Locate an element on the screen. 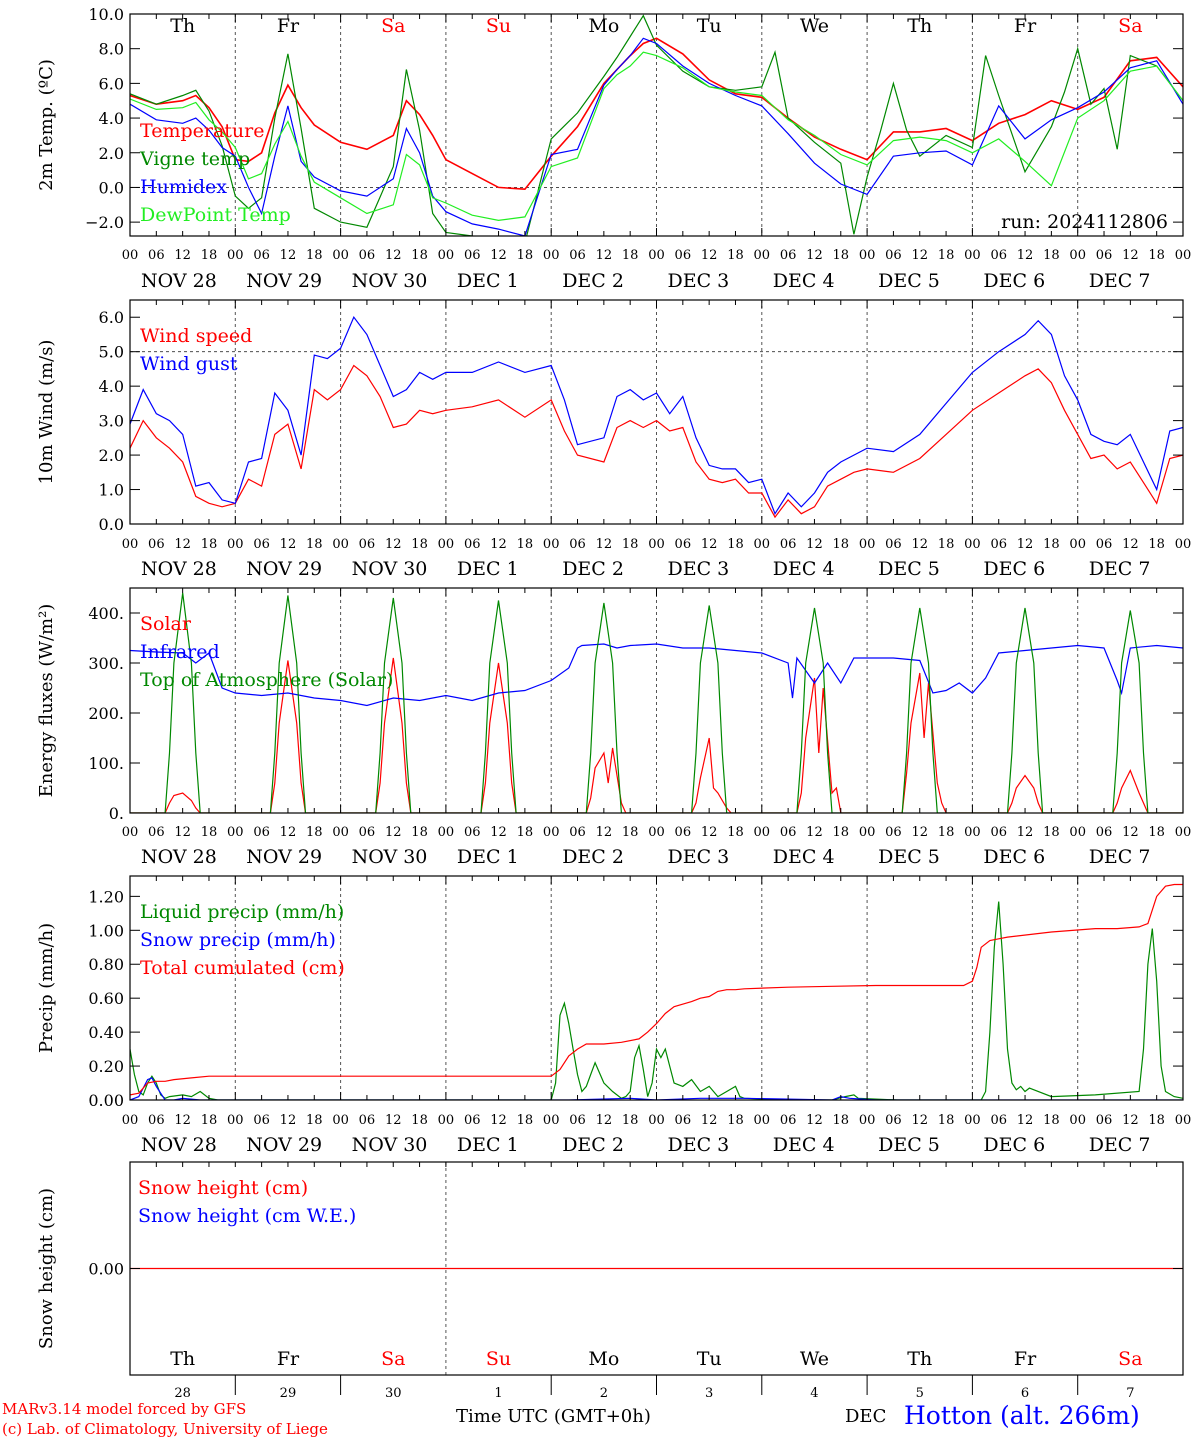  series-line-liquid-precip-mm-h- is located at coordinates (656, 1000).